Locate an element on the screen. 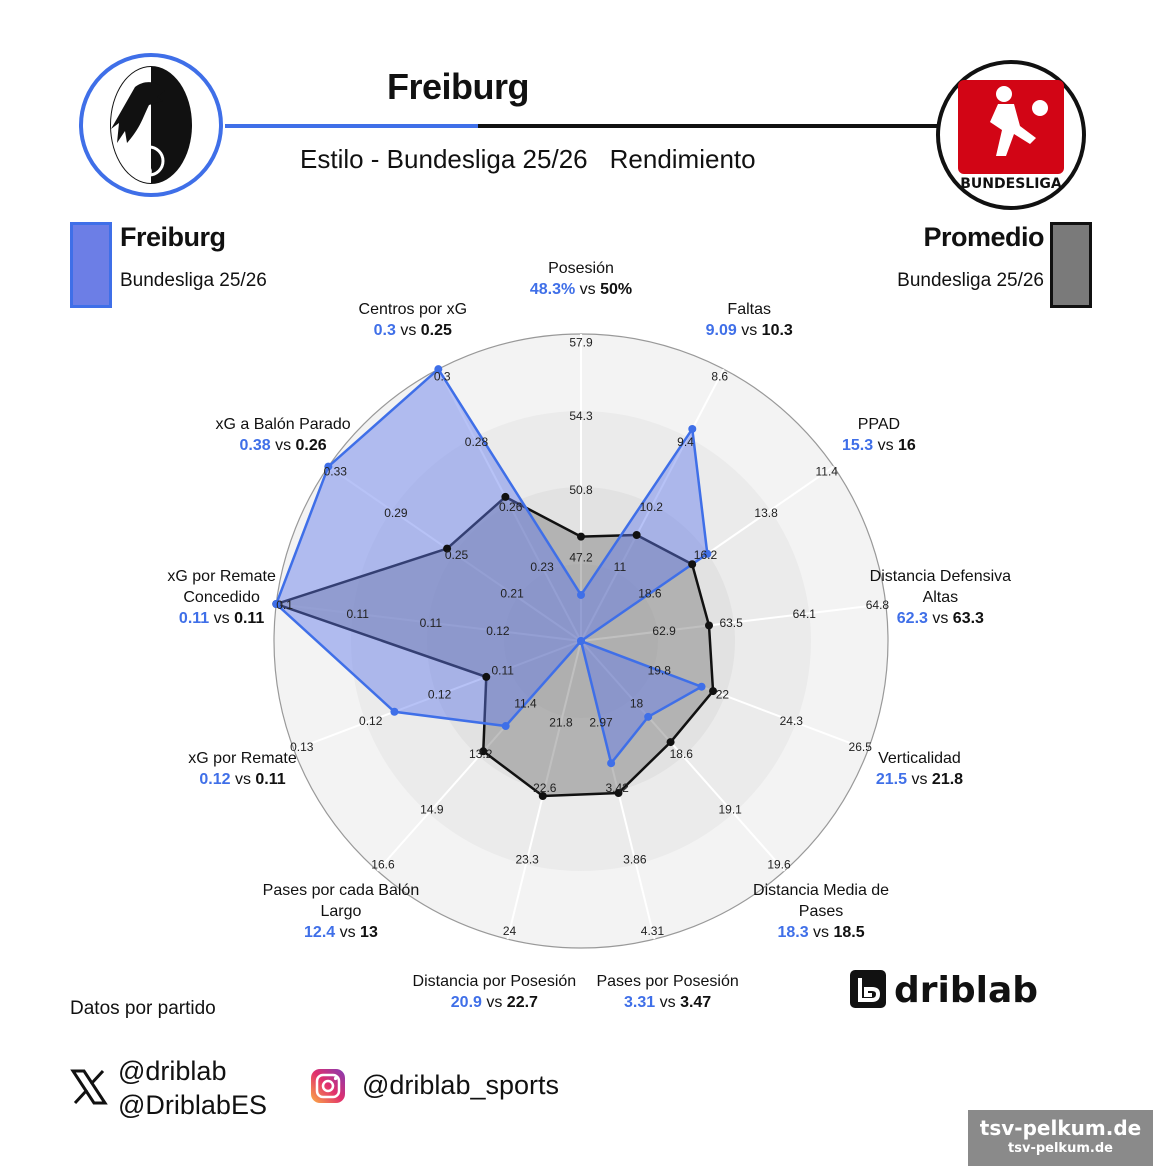  twitter-handle-1: @driblab is located at coordinates (172, 1071).